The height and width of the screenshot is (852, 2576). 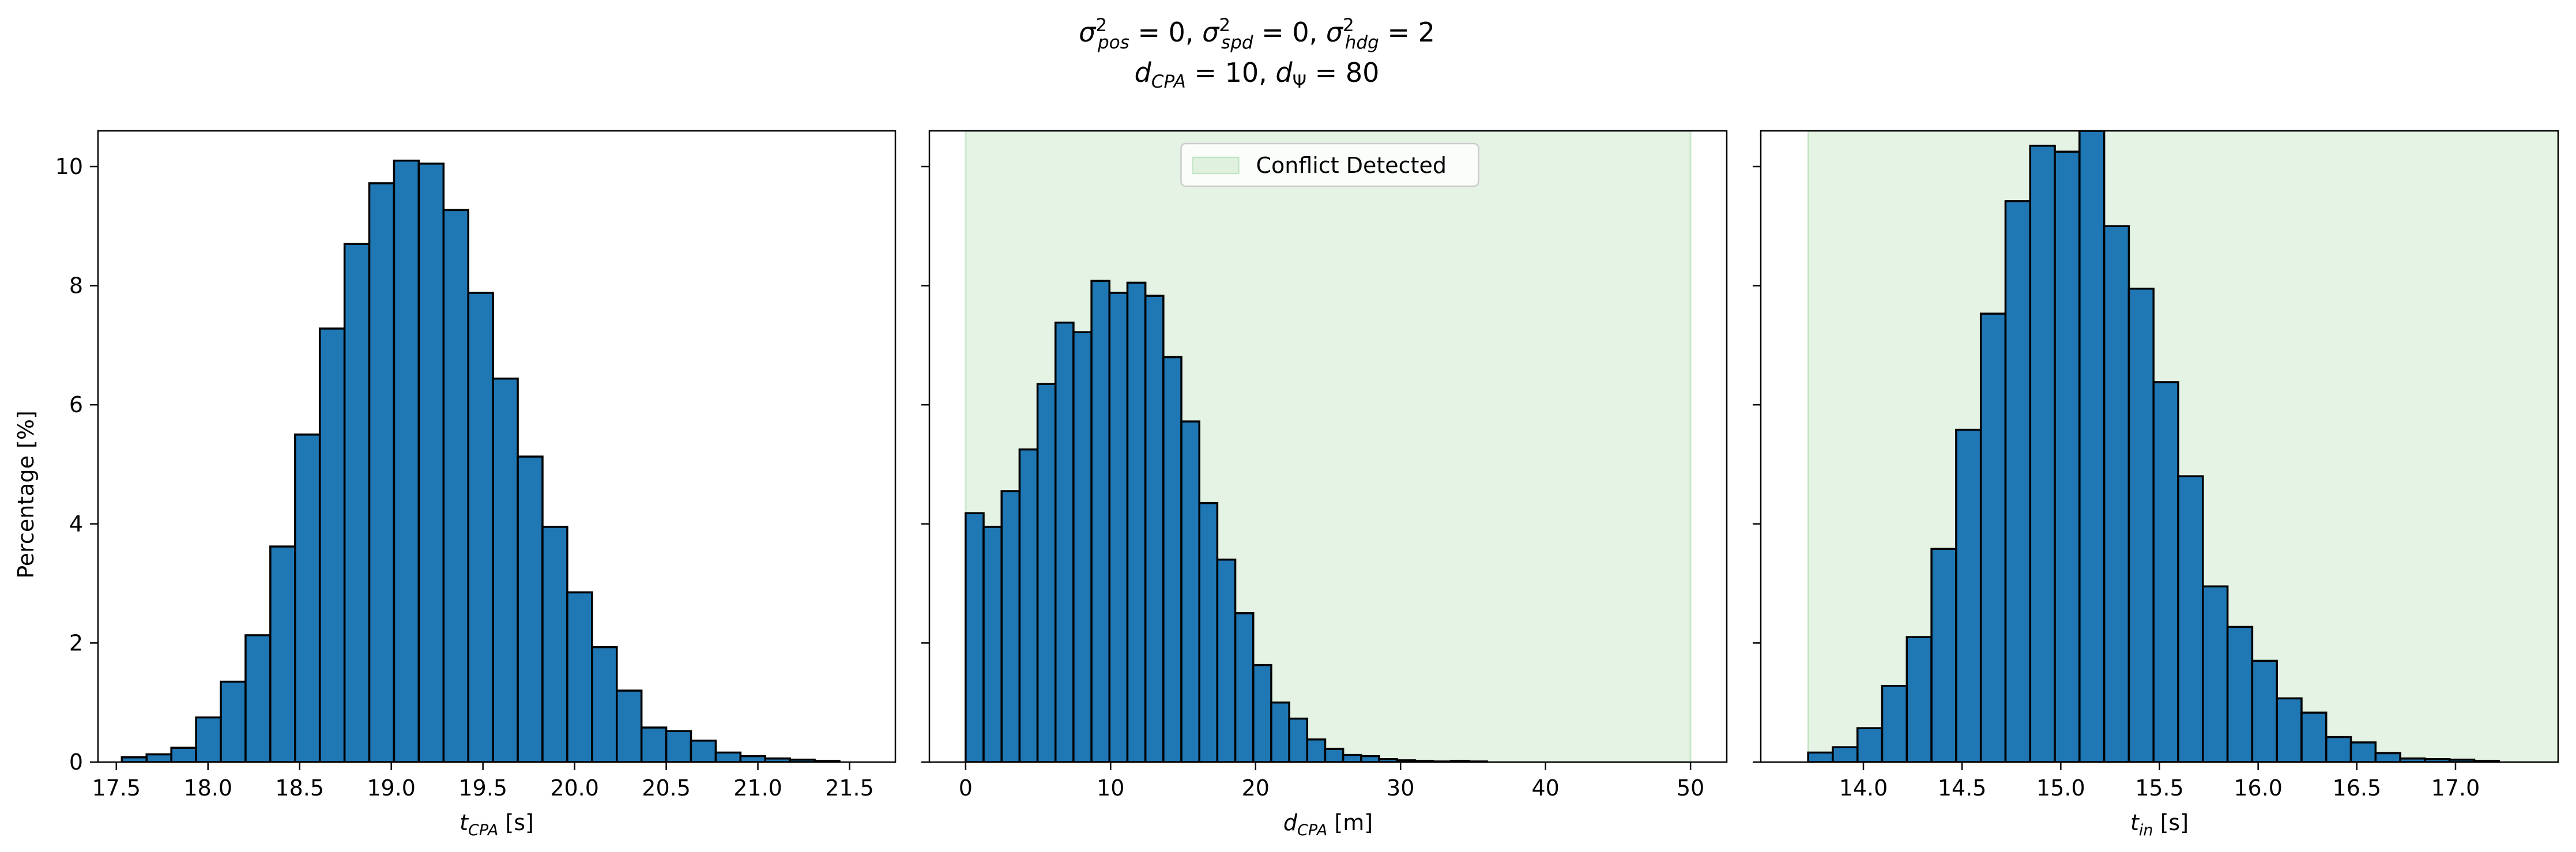 I want to click on x-tick-label: 14.5, so click(x=1962, y=788).